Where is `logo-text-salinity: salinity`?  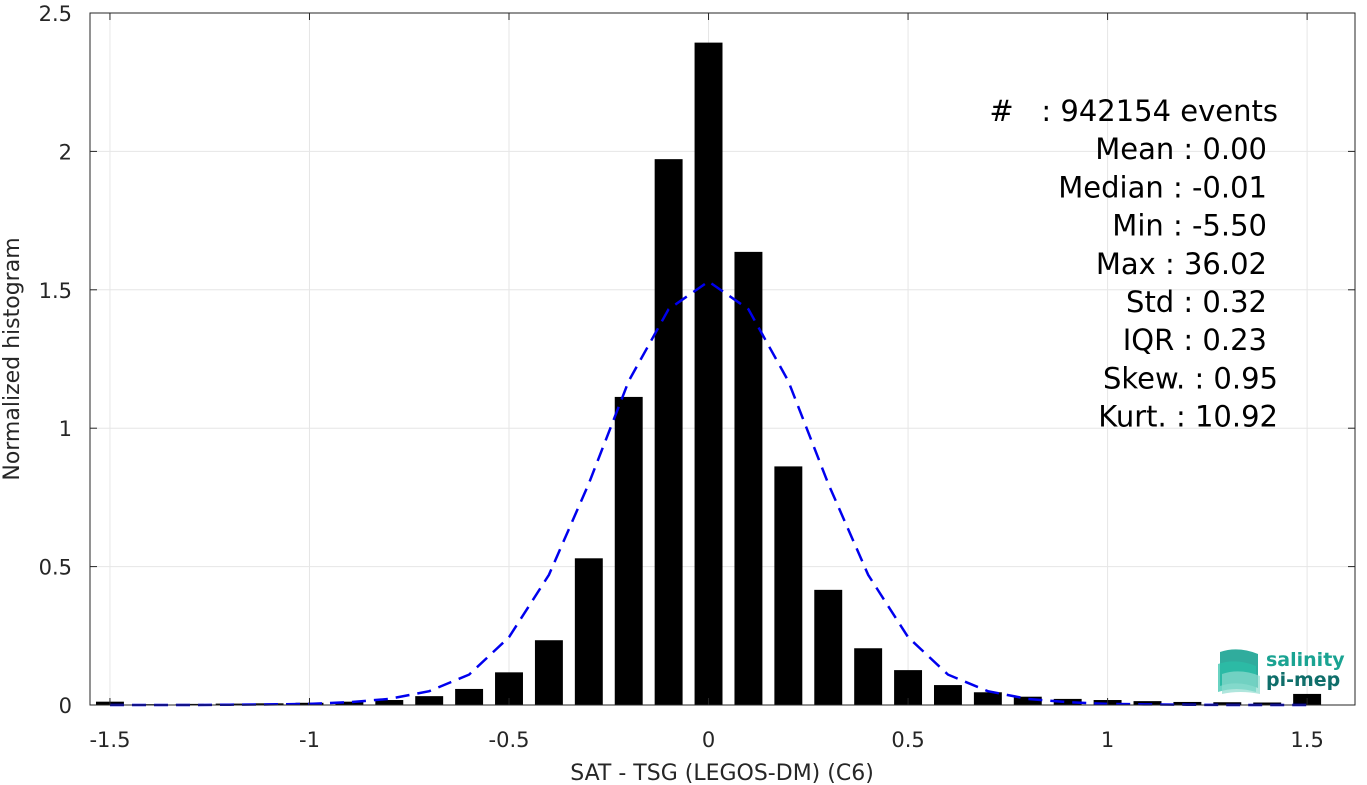 logo-text-salinity: salinity is located at coordinates (1305, 660).